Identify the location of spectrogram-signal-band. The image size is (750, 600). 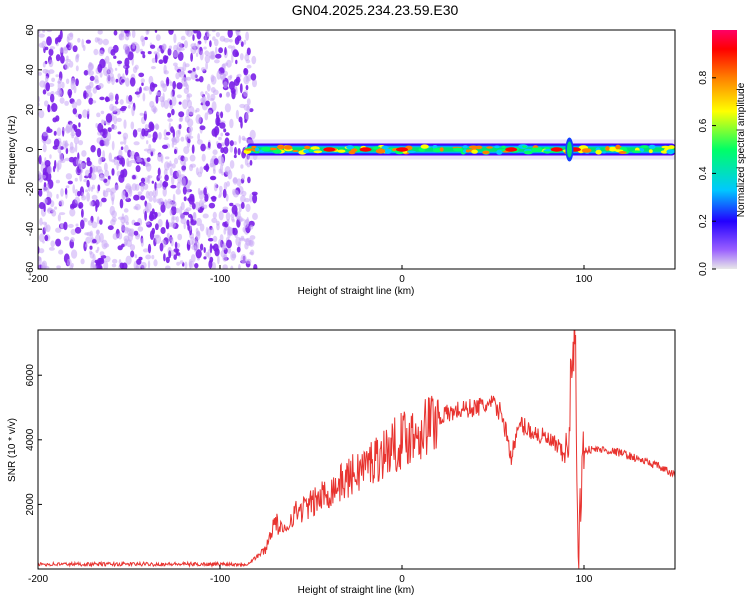
(459, 149).